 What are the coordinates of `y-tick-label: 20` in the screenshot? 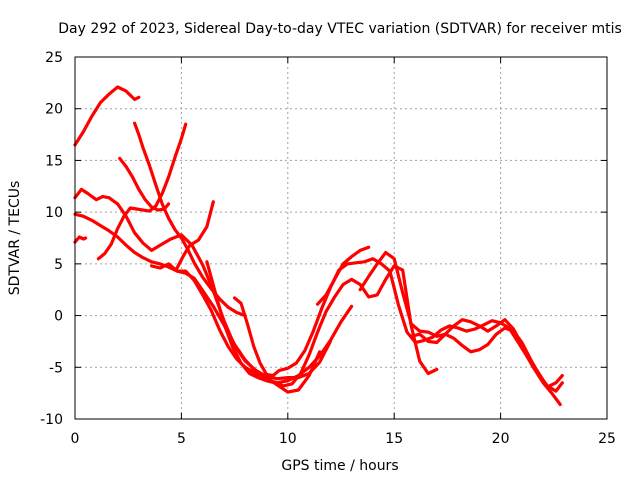 It's located at (54, 110).